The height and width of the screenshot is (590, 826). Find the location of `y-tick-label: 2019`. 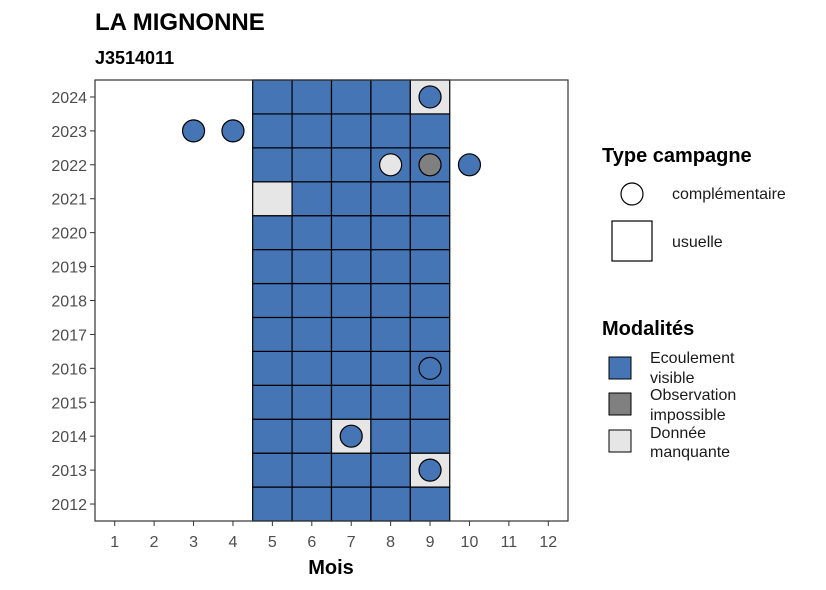

y-tick-label: 2019 is located at coordinates (69, 268).